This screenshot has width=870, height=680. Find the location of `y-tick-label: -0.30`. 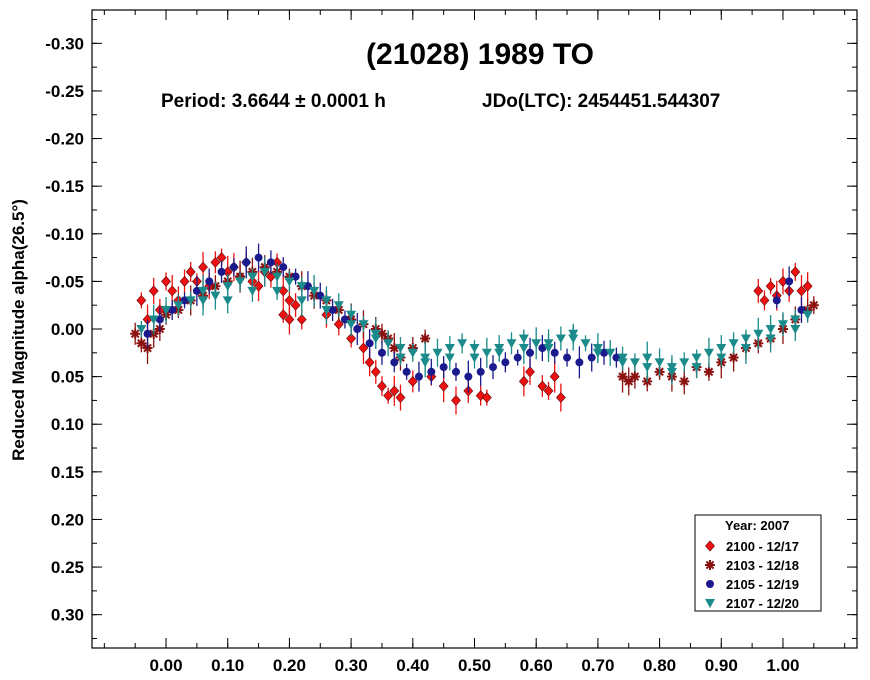

y-tick-label: -0.30 is located at coordinates (64, 43).